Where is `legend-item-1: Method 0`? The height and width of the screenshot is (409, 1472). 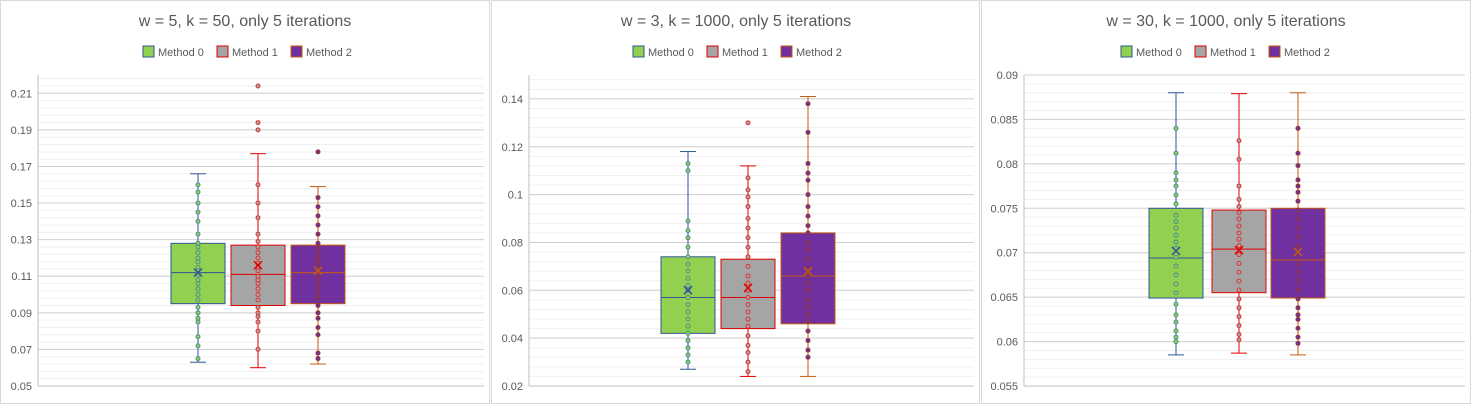 legend-item-1: Method 0 is located at coordinates (1151, 52).